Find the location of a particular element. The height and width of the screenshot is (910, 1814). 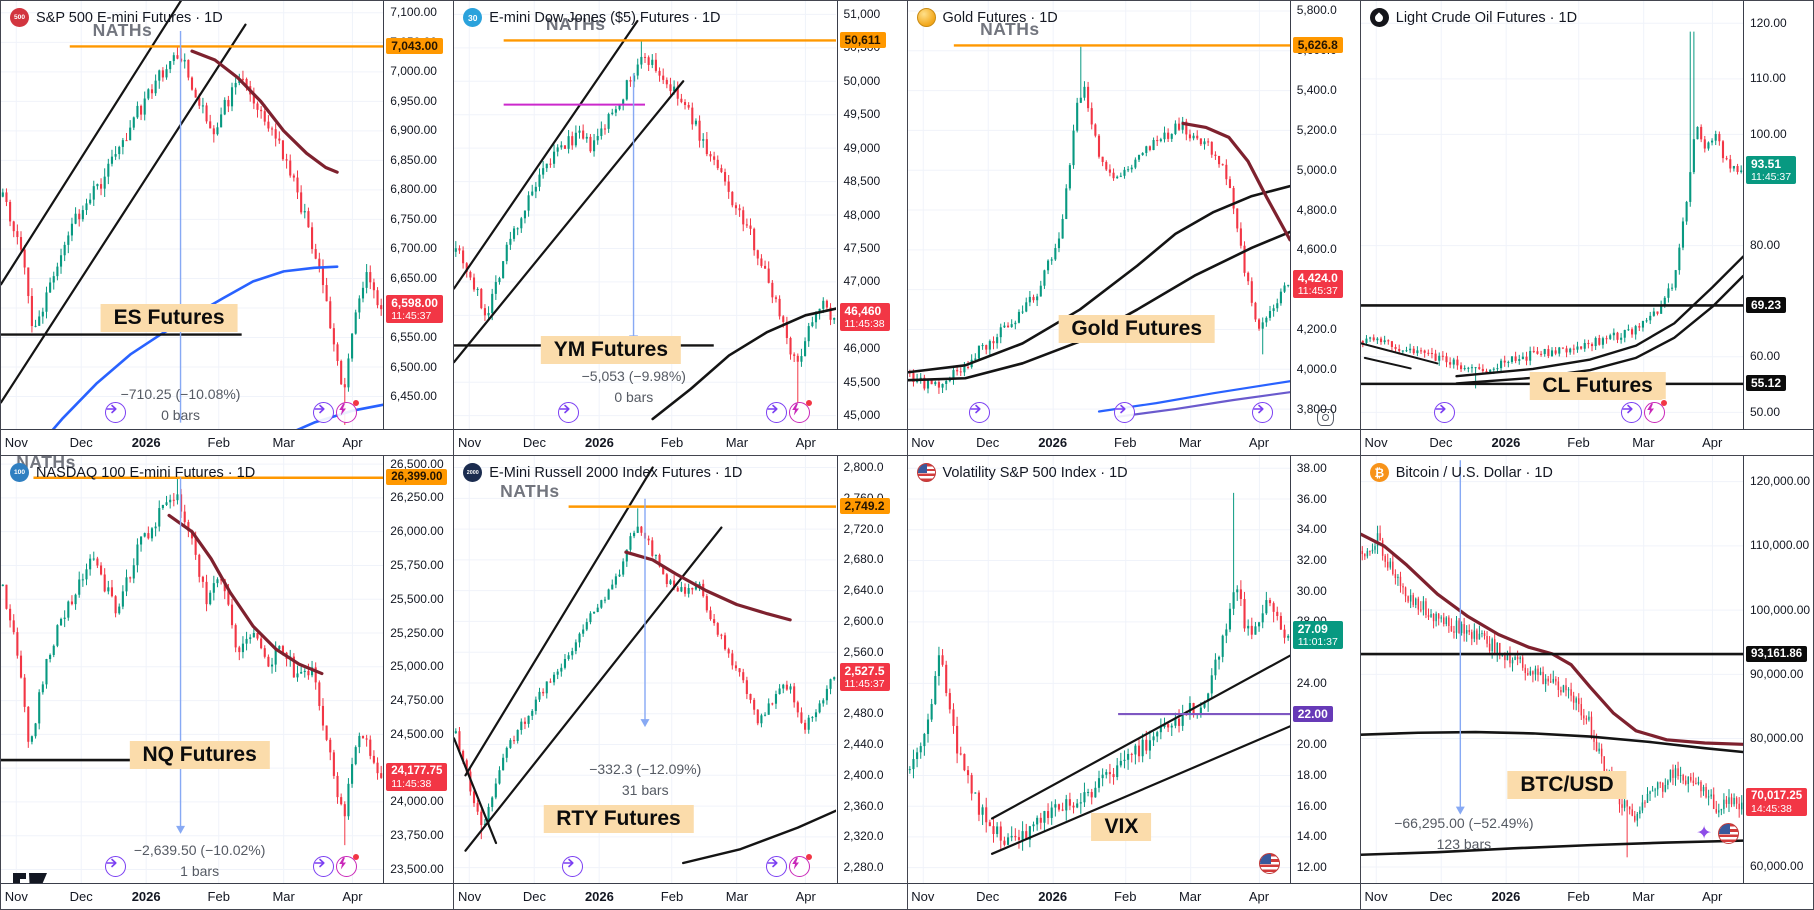

symbol-title: NASDAQ 100 E-mini Futures · 1D is located at coordinates (146, 472).